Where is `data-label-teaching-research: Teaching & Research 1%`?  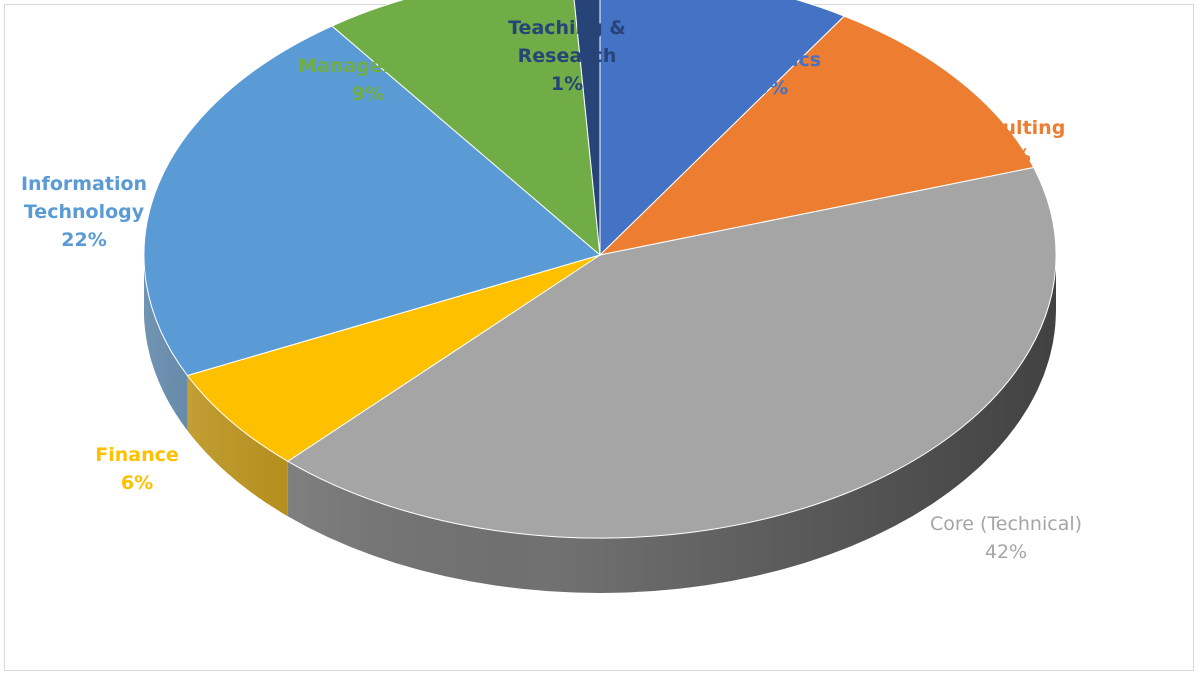
data-label-teaching-research: Teaching & Research 1% is located at coordinates (567, 56).